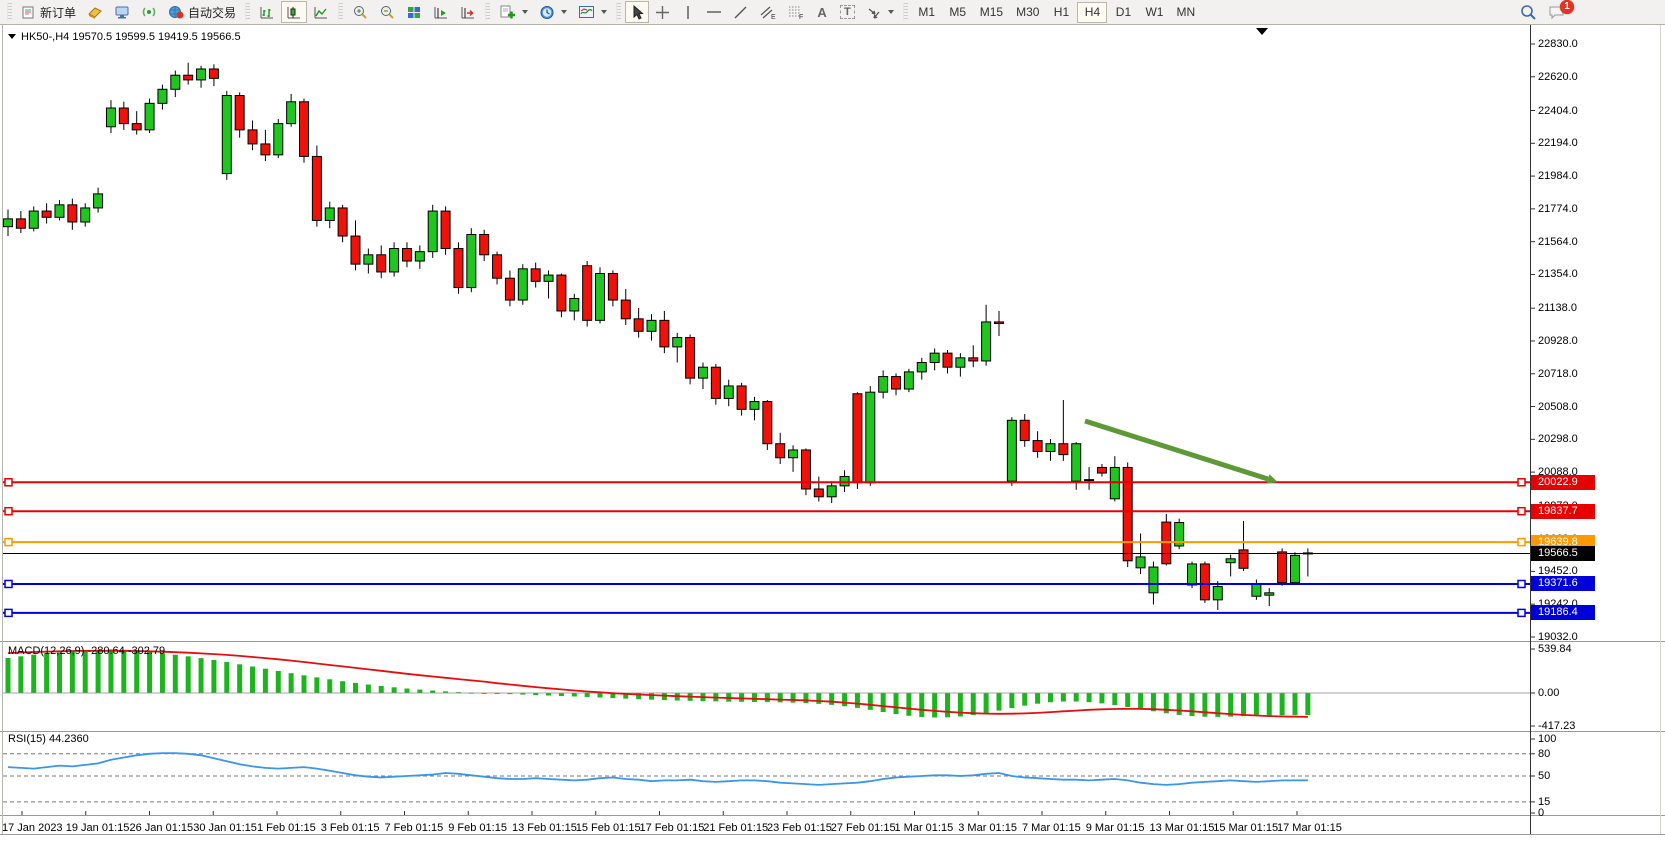 The height and width of the screenshot is (843, 1665). I want to click on timeframe-d1: D1, so click(1123, 12).